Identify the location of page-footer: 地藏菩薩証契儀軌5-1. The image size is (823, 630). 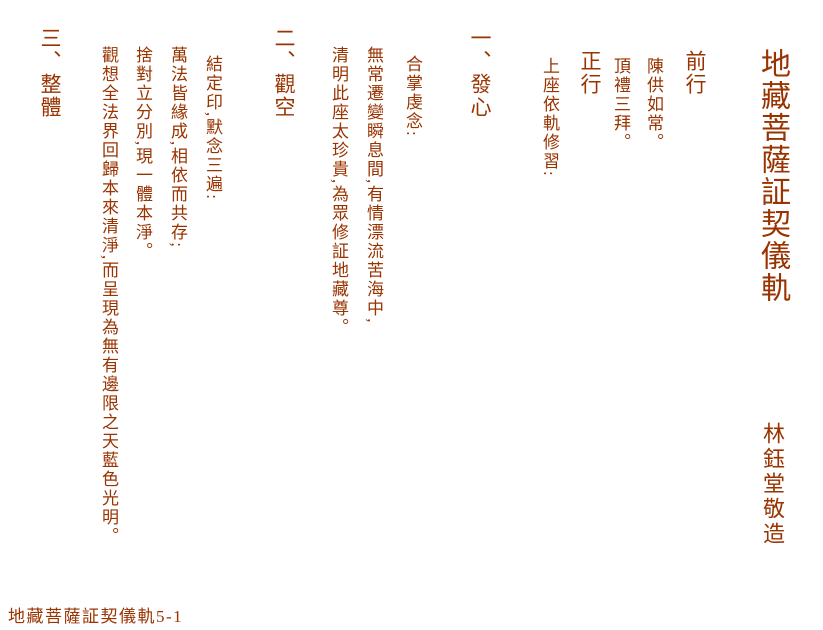
(96, 616).